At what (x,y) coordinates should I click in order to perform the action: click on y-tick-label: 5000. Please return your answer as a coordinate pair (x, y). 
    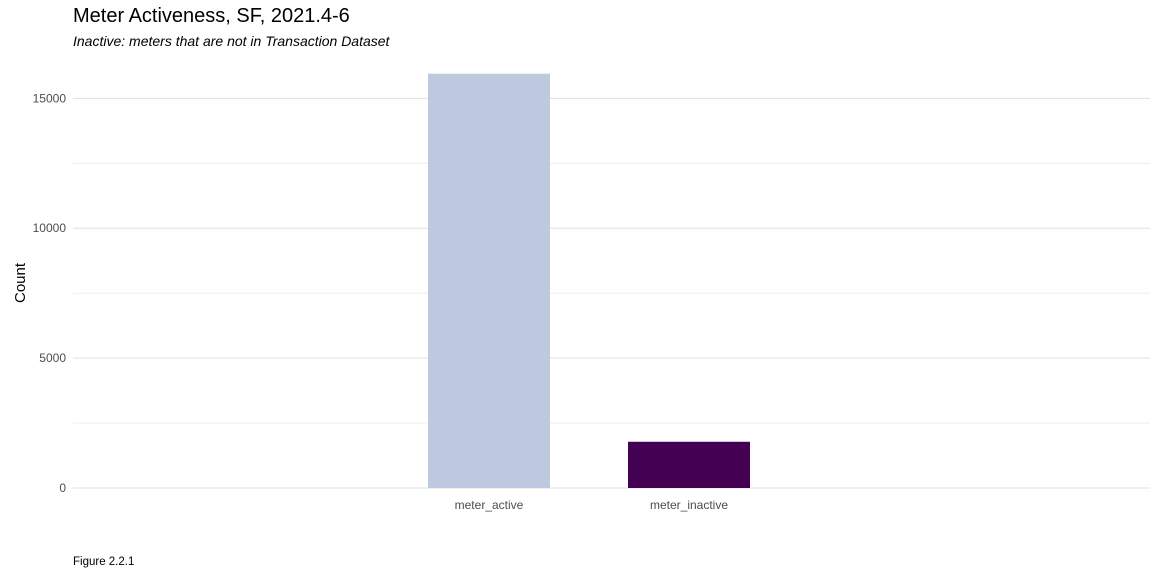
    Looking at the image, I should click on (52, 358).